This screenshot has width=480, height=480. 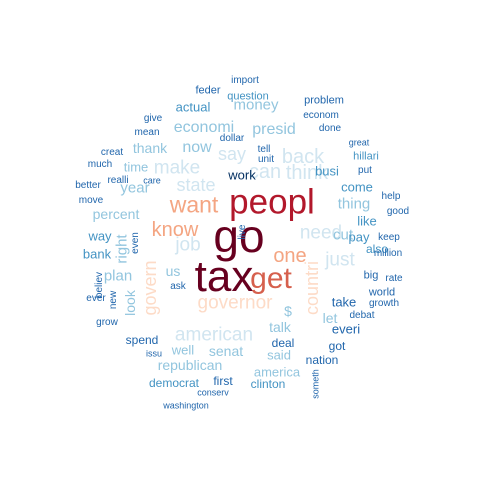 I want to click on cloud-word: look, so click(x=130, y=303).